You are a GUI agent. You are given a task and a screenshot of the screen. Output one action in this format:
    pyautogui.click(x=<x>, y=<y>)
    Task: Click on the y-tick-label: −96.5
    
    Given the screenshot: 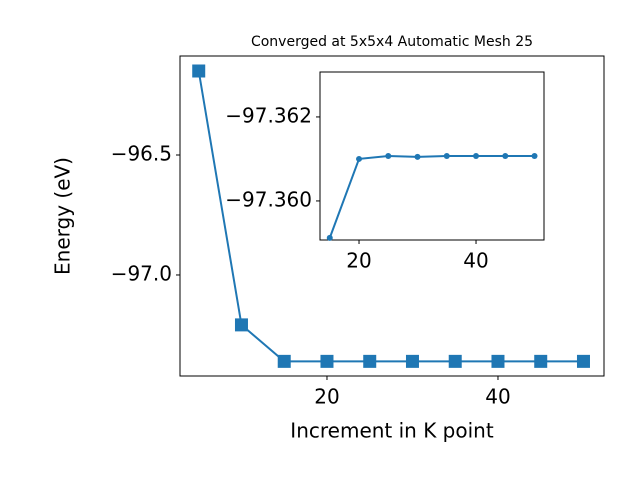 What is the action you would take?
    pyautogui.click(x=141, y=153)
    